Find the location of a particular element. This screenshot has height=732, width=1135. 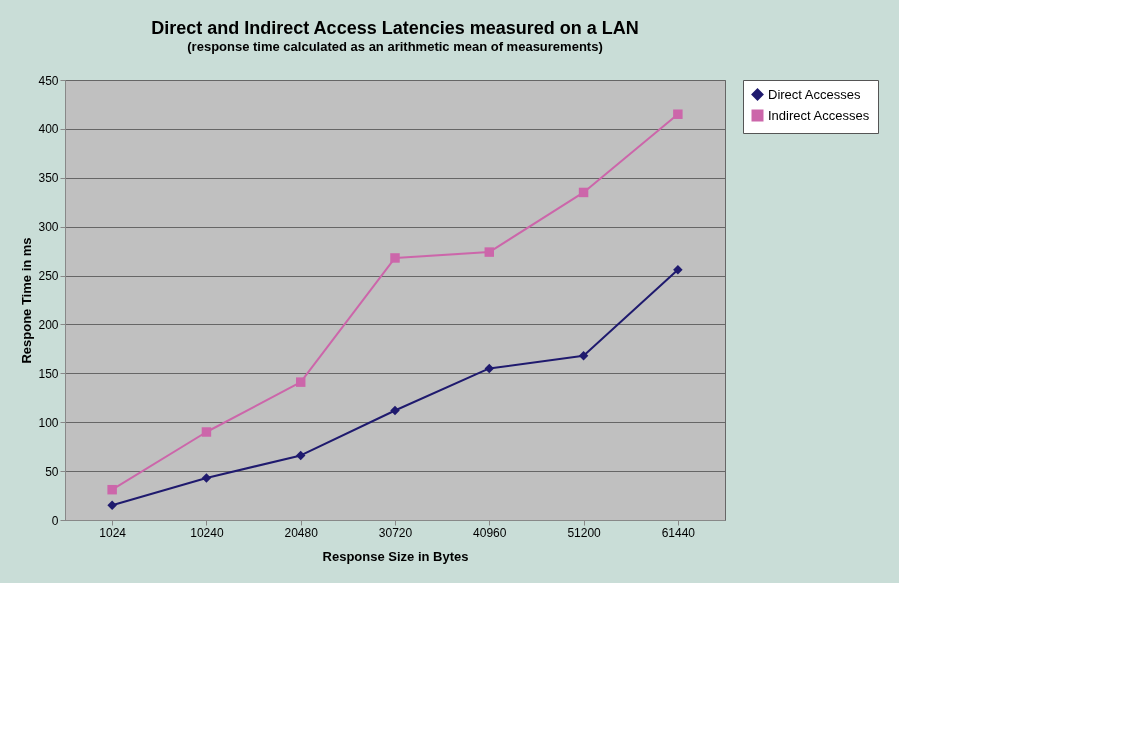

x-tick-label: 40960 is located at coordinates (490, 532).